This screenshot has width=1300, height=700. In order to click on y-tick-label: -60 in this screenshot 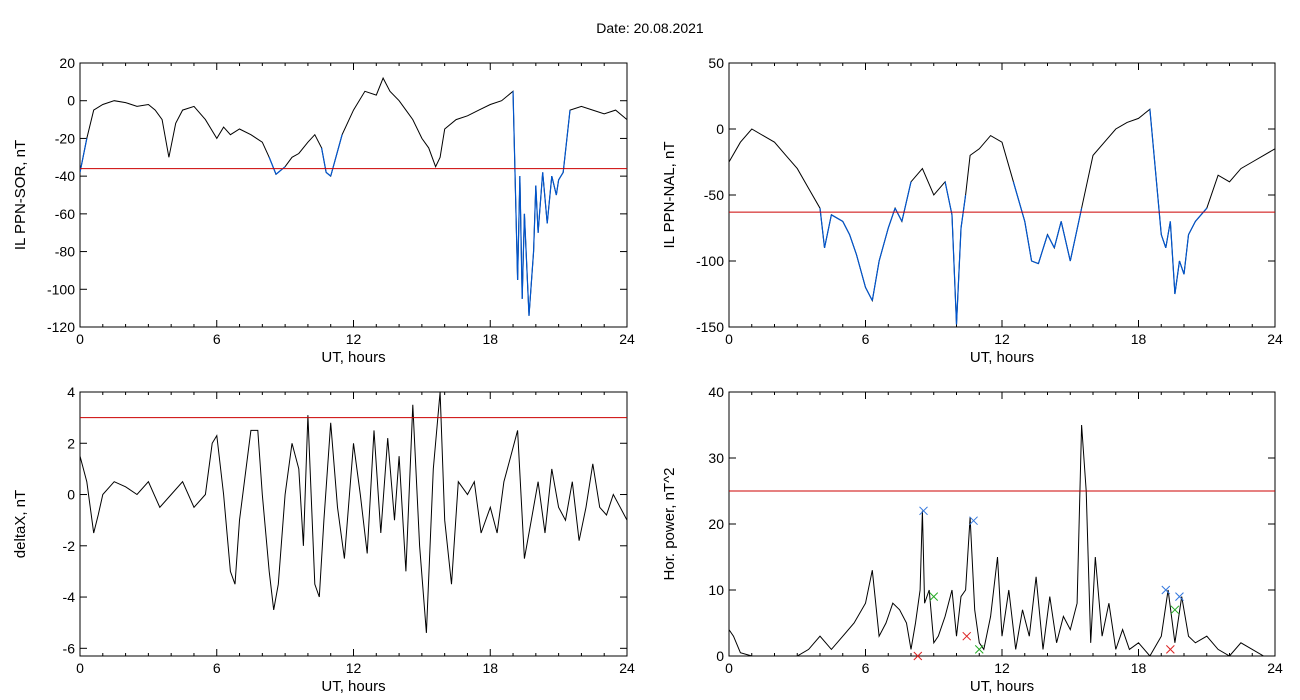, I will do `click(65, 214)`.